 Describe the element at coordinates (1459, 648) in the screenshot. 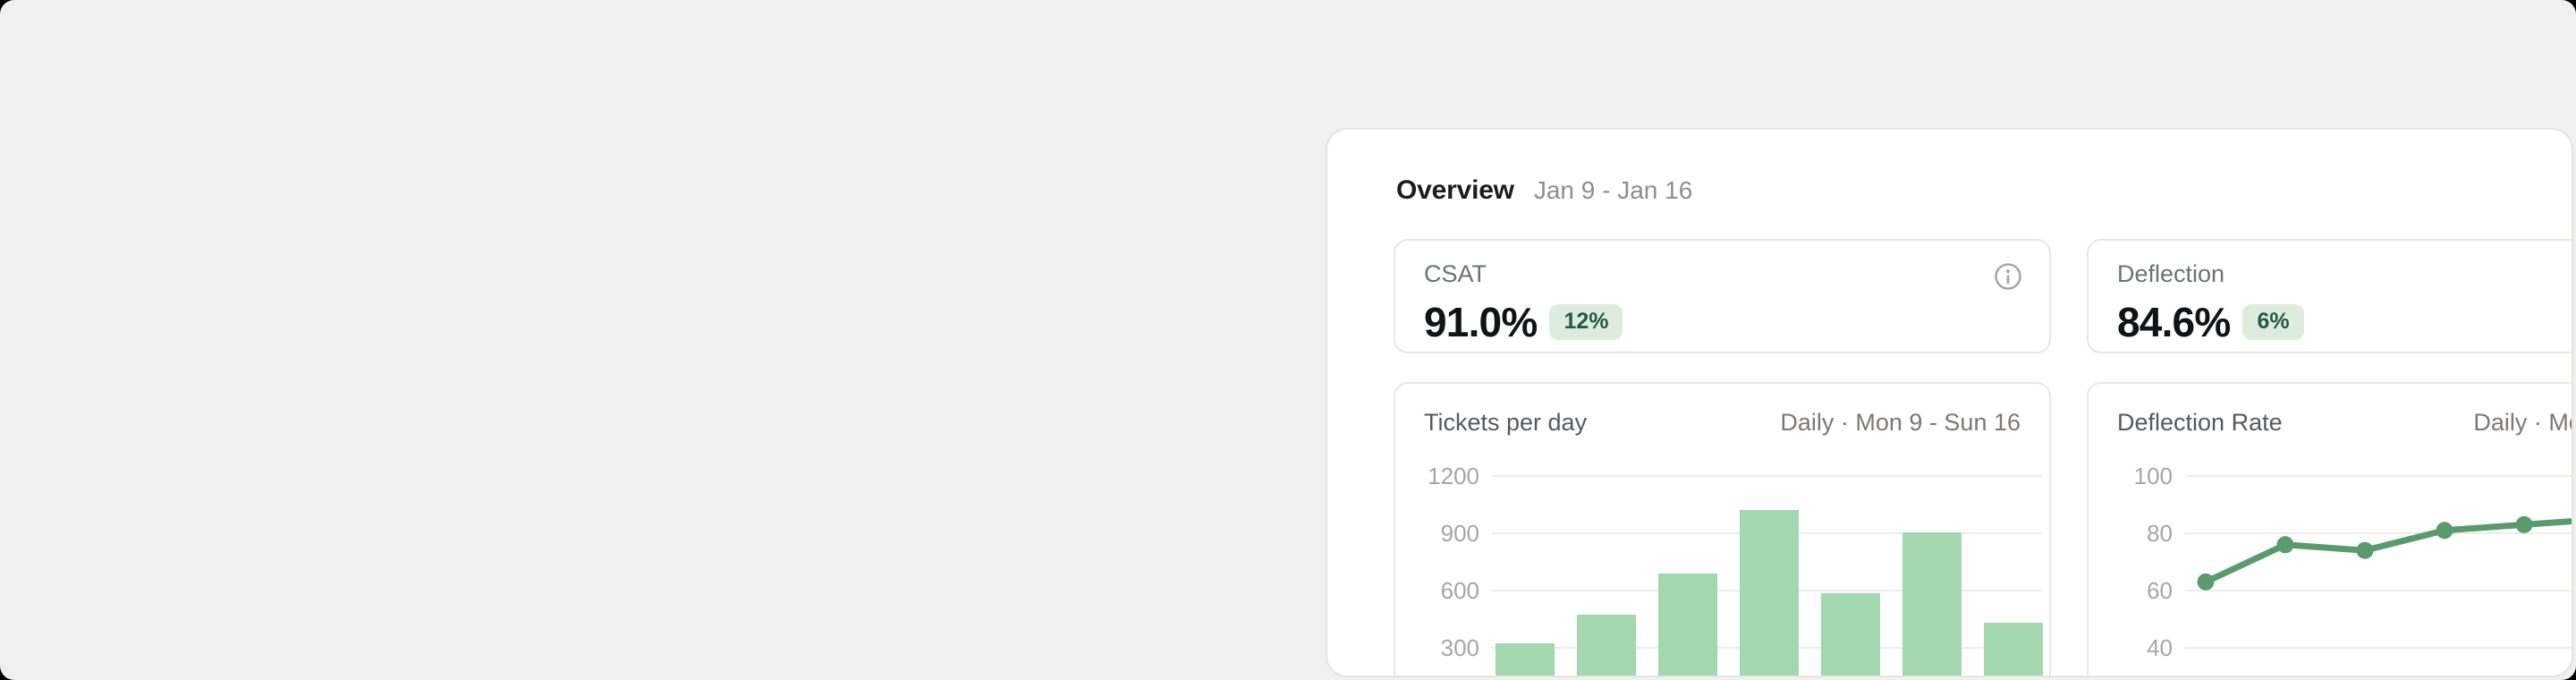

I see `y-axis-label: 300` at that location.